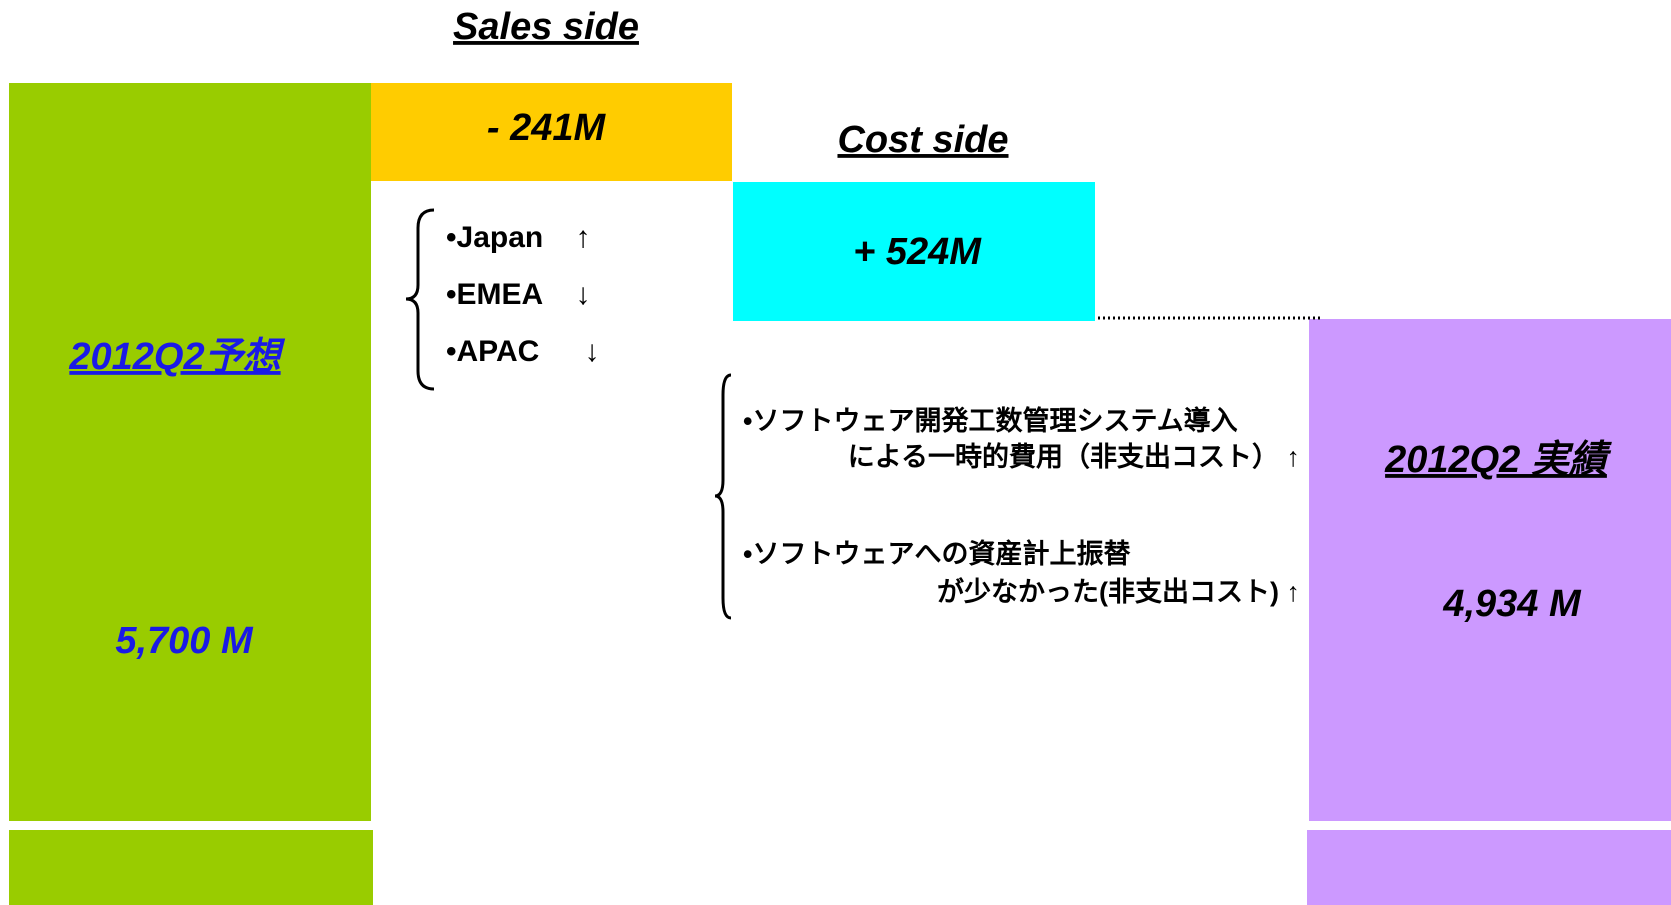  I want to click on cost-item: •ソフトウェア開発工数管理システム導入, so click(990, 420).